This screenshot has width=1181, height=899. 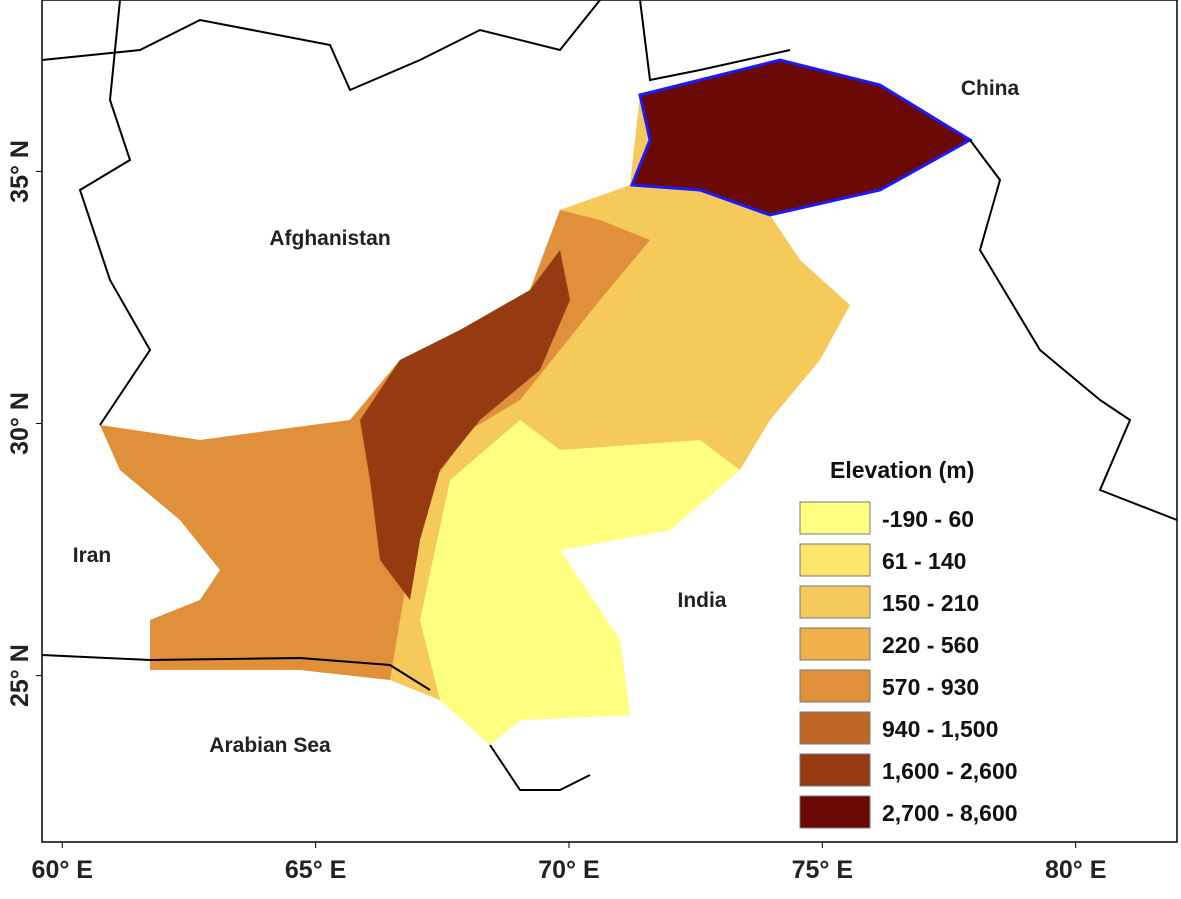 What do you see at coordinates (902, 470) in the screenshot?
I see `legend-title: Elevation (m)` at bounding box center [902, 470].